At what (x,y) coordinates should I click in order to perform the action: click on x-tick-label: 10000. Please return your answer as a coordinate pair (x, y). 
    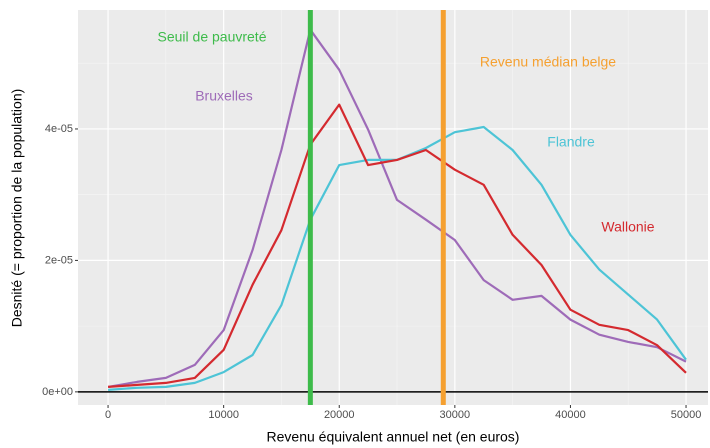
    Looking at the image, I should click on (223, 415).